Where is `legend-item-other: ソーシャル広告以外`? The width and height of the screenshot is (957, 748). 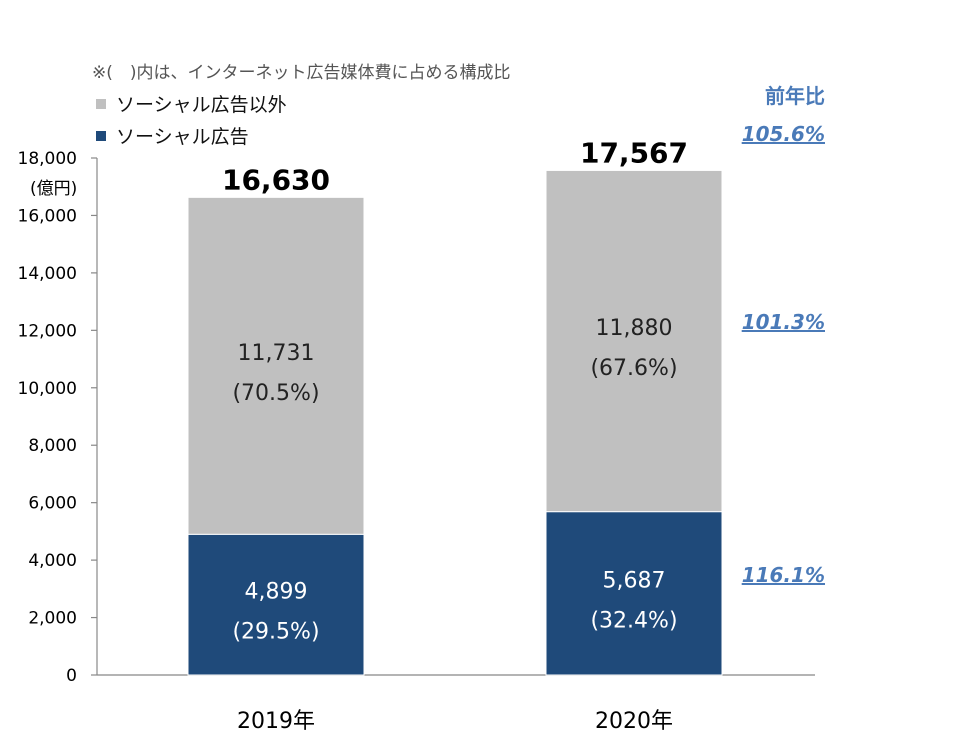 legend-item-other: ソーシャル広告以外 is located at coordinates (191, 103).